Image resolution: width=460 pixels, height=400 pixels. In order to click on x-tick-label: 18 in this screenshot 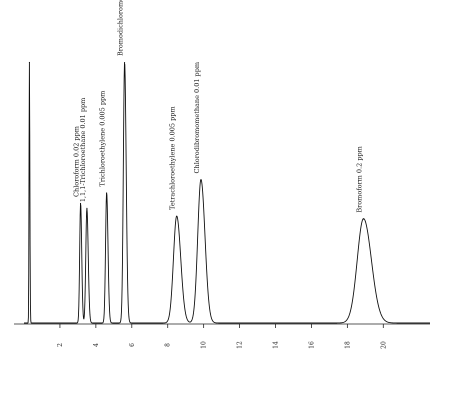, I will do `click(347, 345)`.